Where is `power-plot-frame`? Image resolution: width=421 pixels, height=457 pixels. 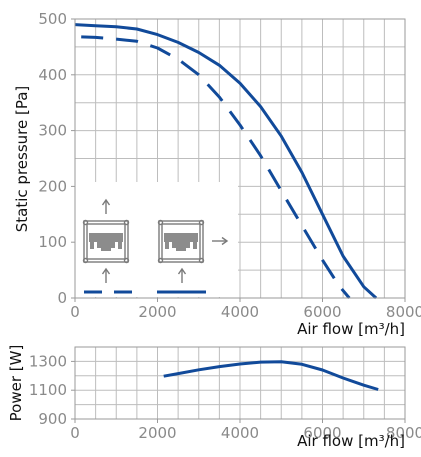
power-plot-frame is located at coordinates (240, 383).